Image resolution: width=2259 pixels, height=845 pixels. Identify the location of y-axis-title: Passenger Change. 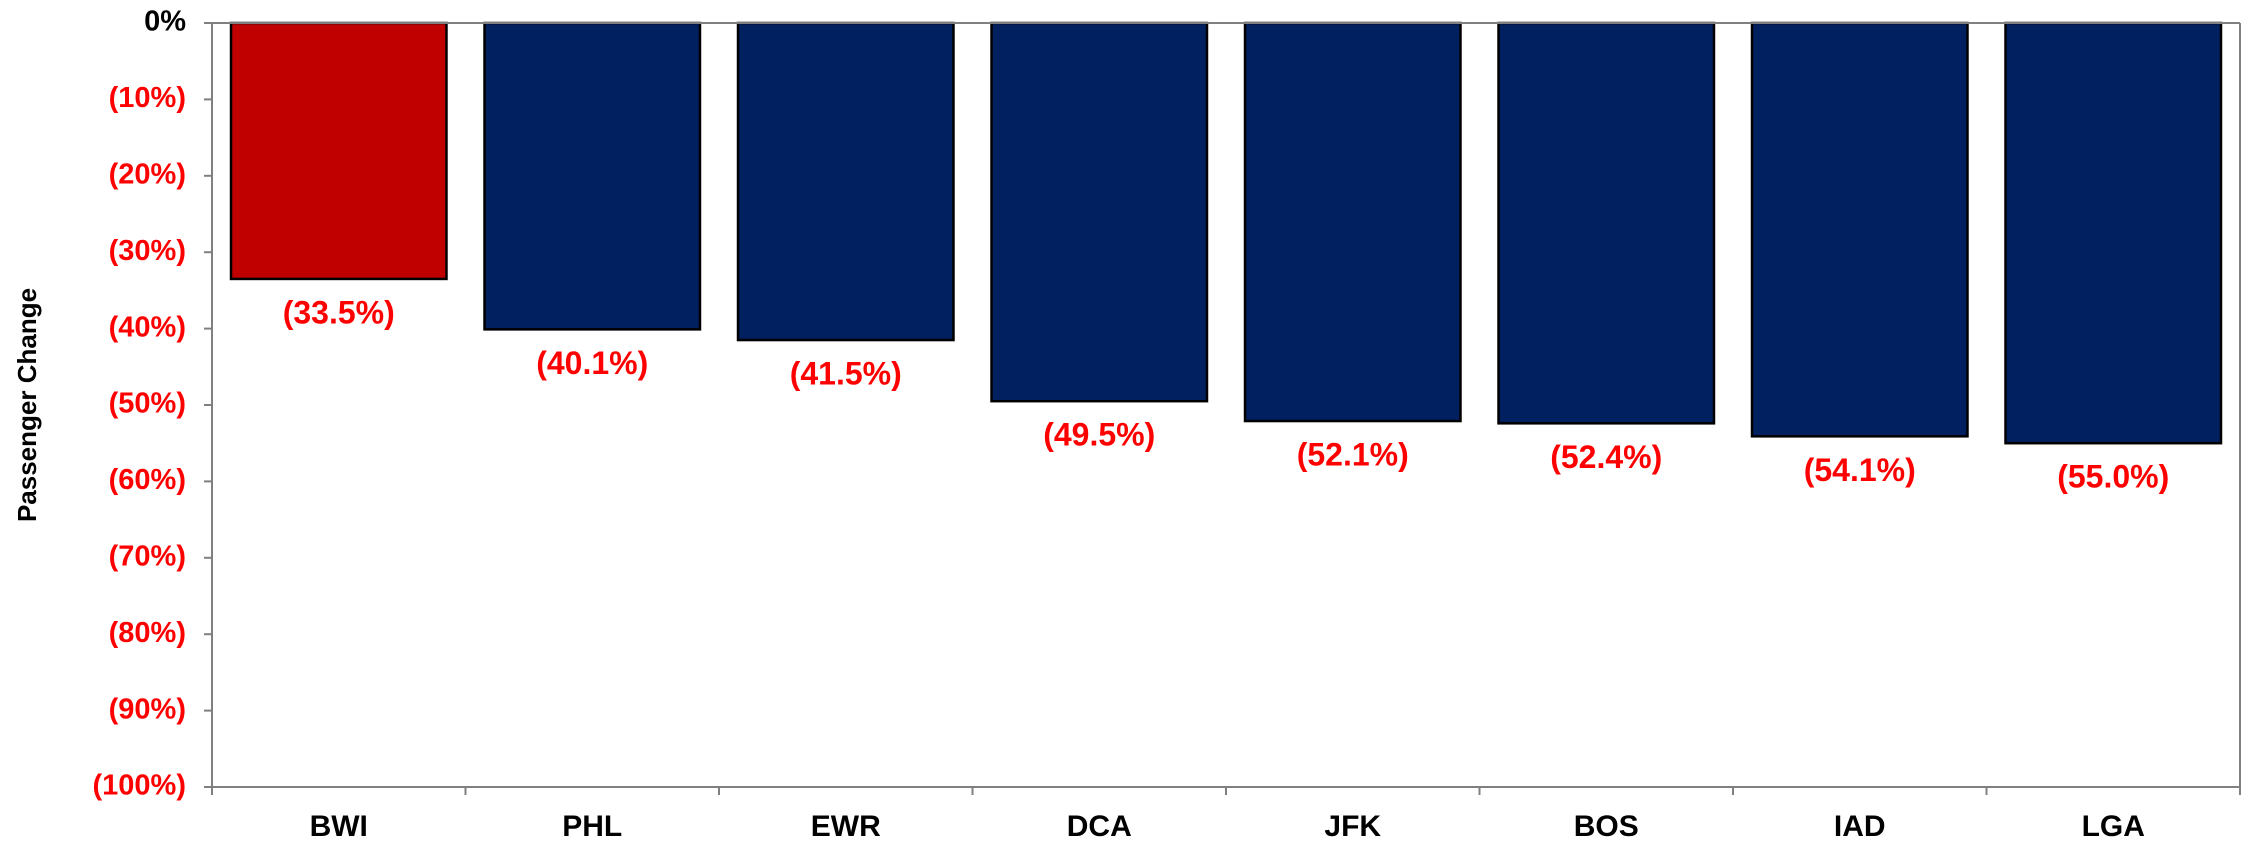
(27, 405).